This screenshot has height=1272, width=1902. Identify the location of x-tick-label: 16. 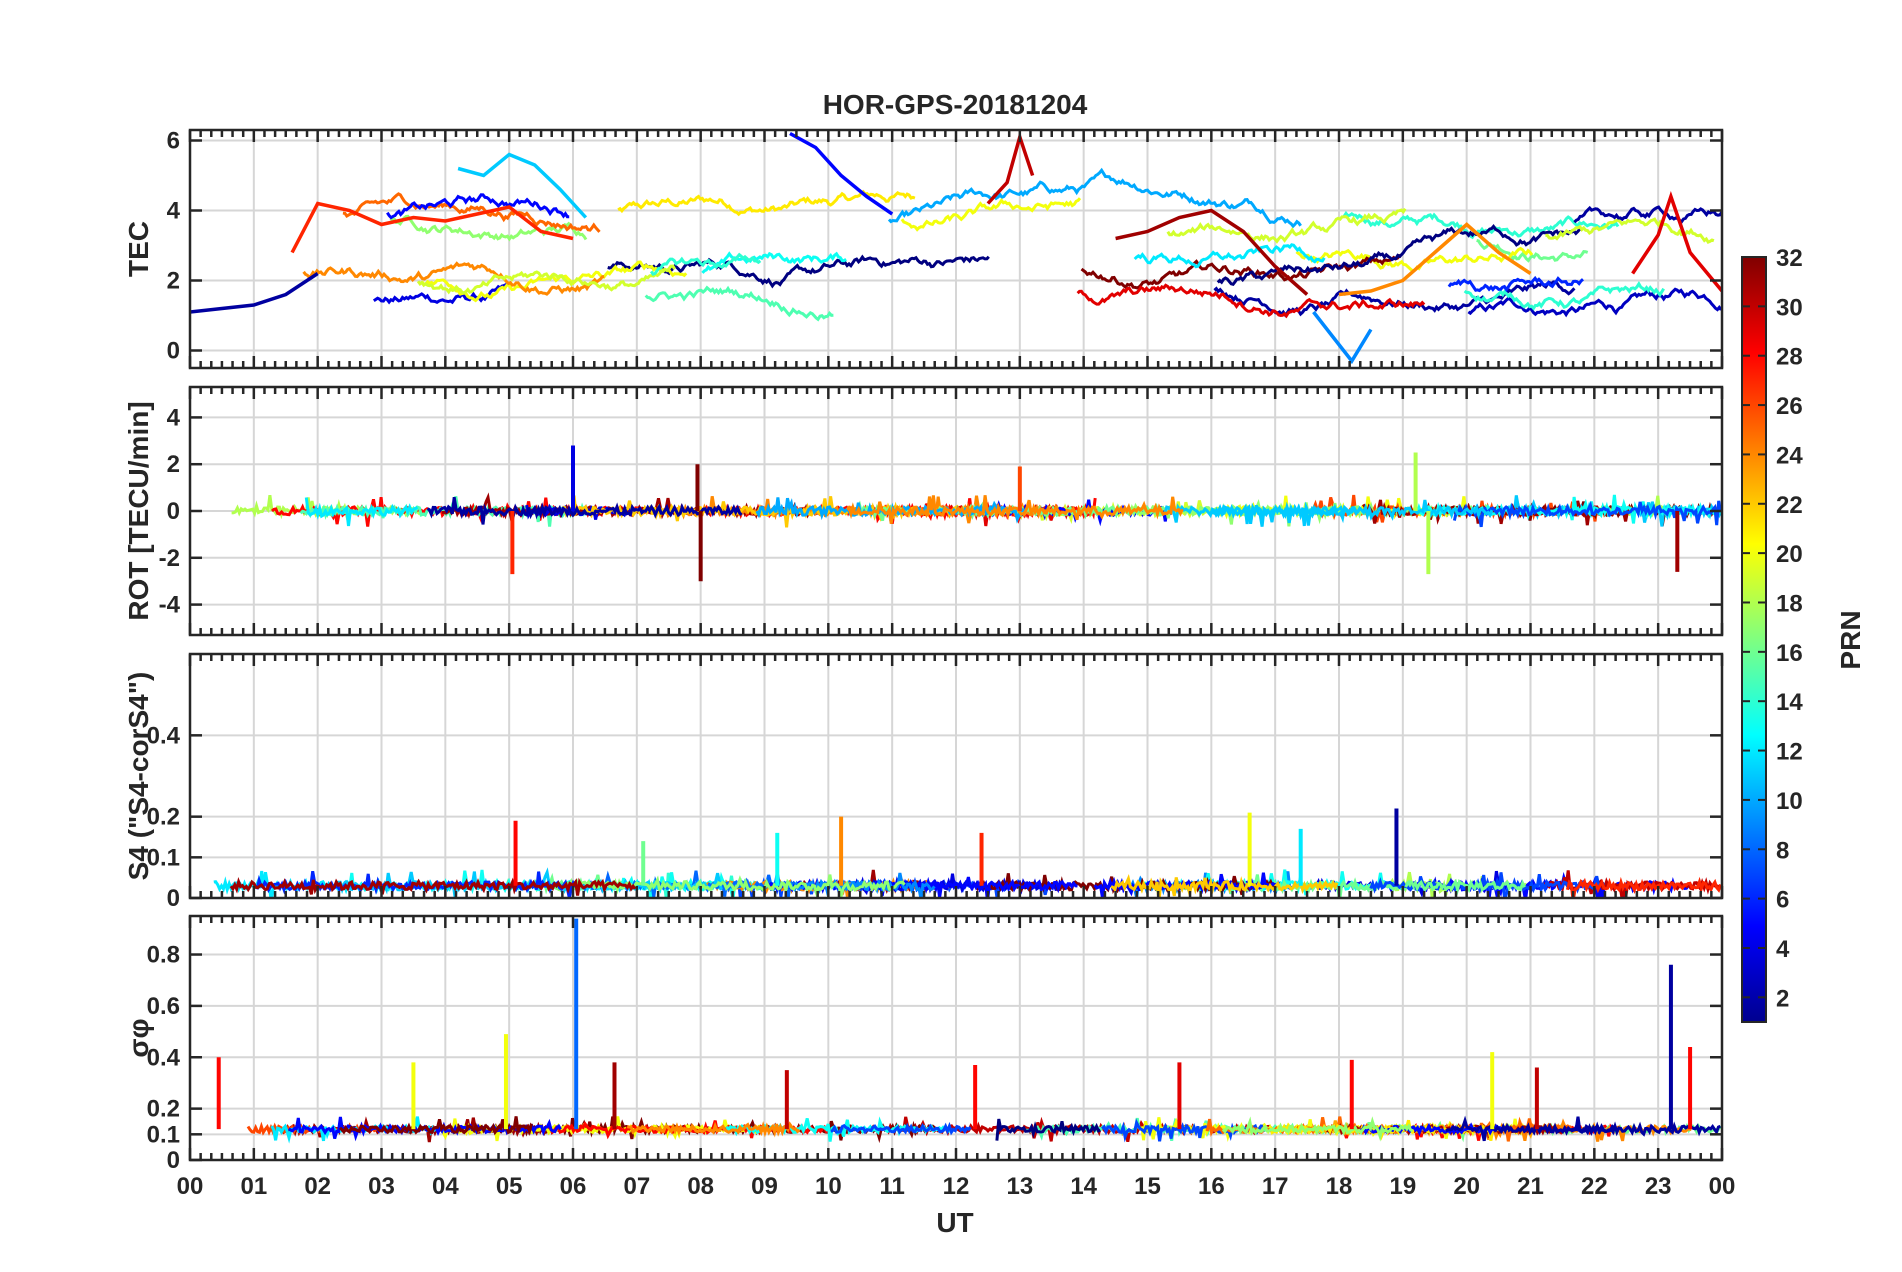
(1211, 1186).